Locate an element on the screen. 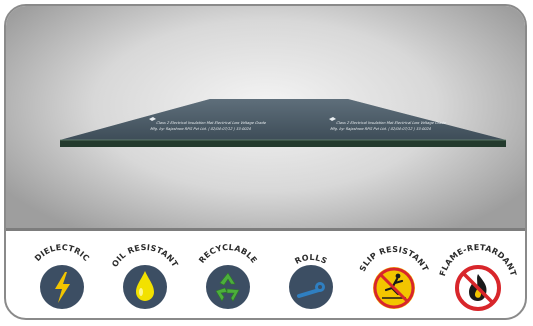  feature-badge-rolls is located at coordinates (311, 287).